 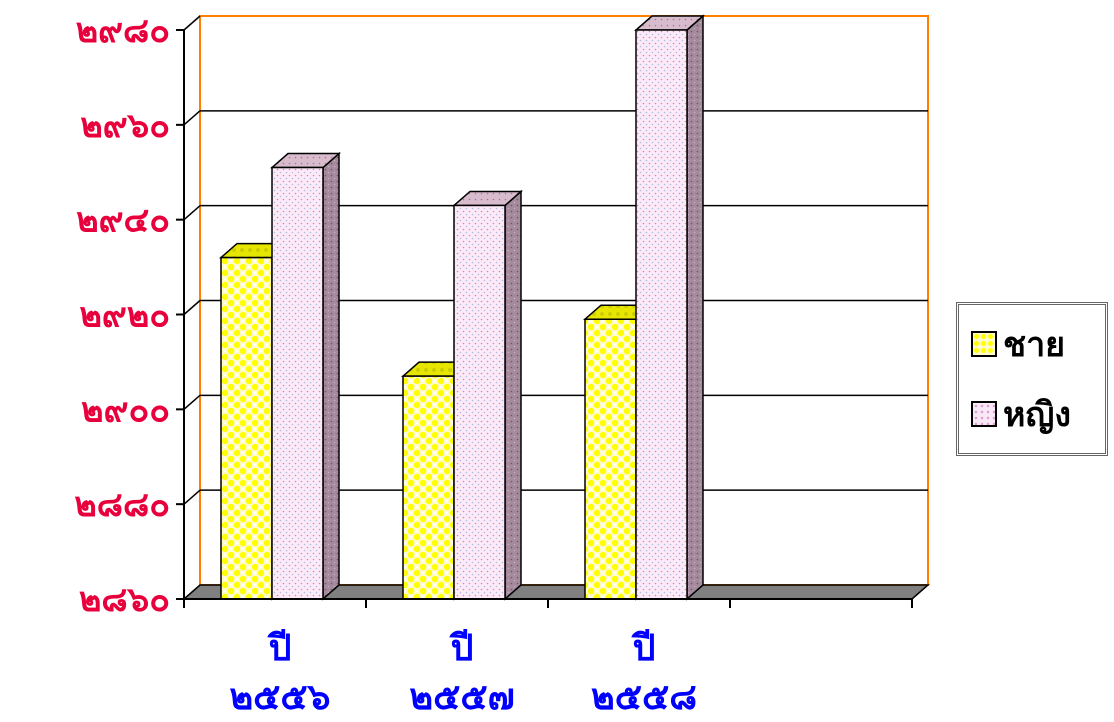 I want to click on legend-swatch-male, so click(x=984, y=344).